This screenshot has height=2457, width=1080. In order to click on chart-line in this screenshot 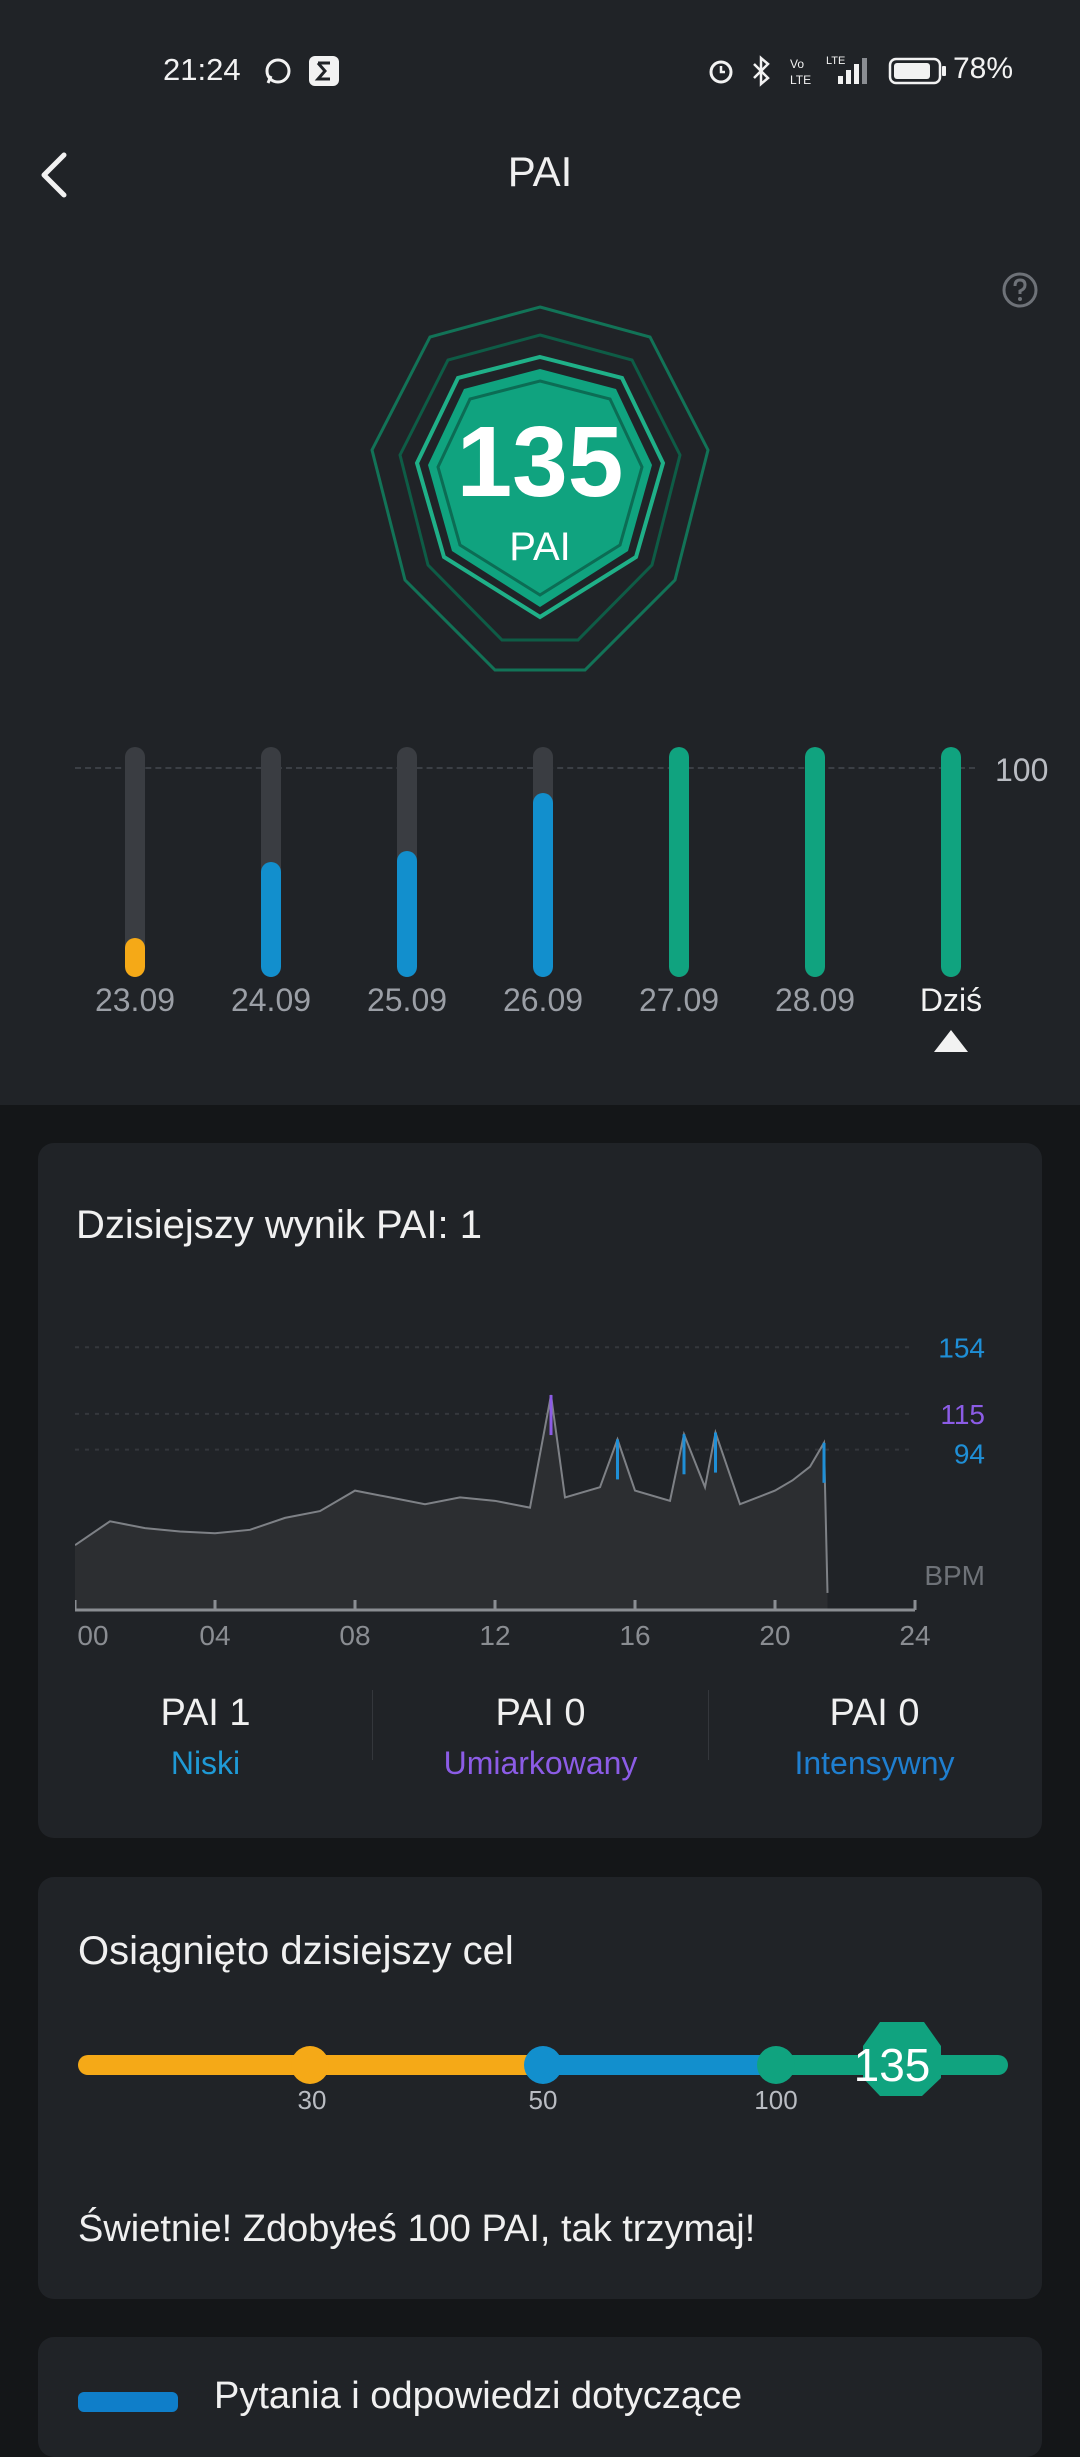, I will do `click(452, 1493)`.